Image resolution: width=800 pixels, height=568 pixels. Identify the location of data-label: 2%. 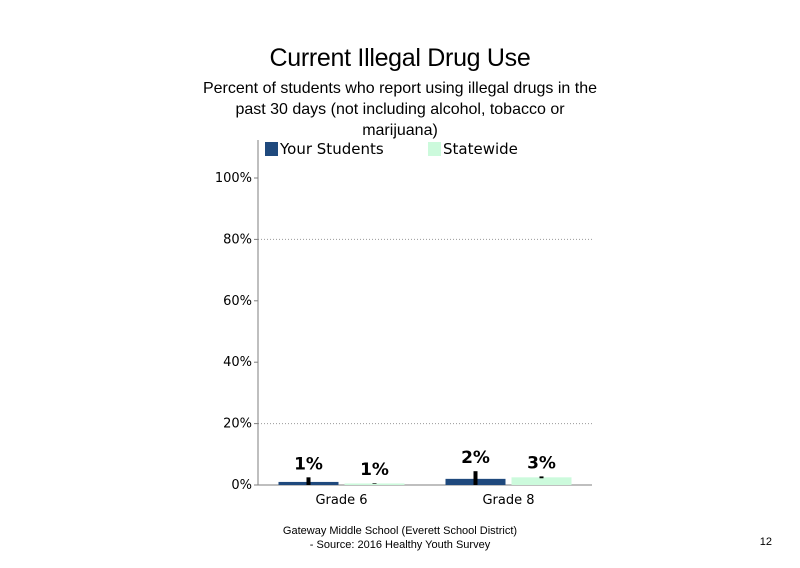
(475, 458).